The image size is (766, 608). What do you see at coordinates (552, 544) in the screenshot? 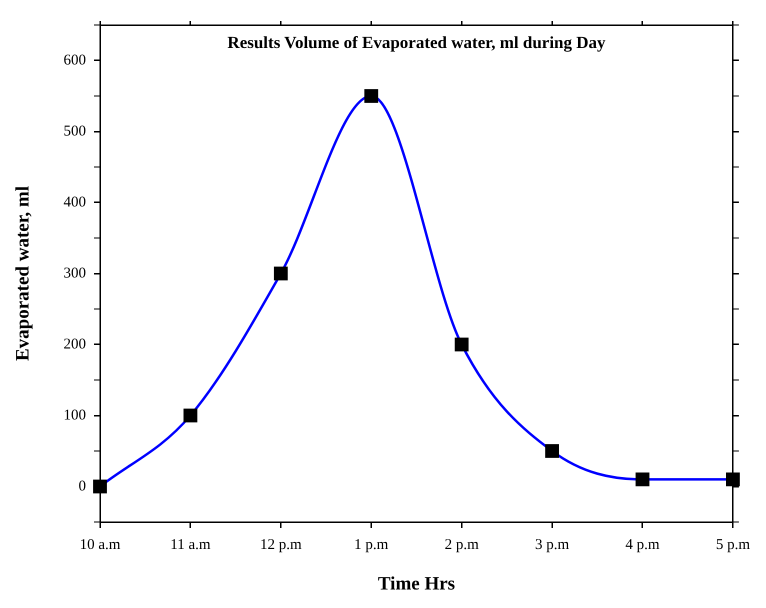
I see `x-tick-label: 3 p.m` at bounding box center [552, 544].